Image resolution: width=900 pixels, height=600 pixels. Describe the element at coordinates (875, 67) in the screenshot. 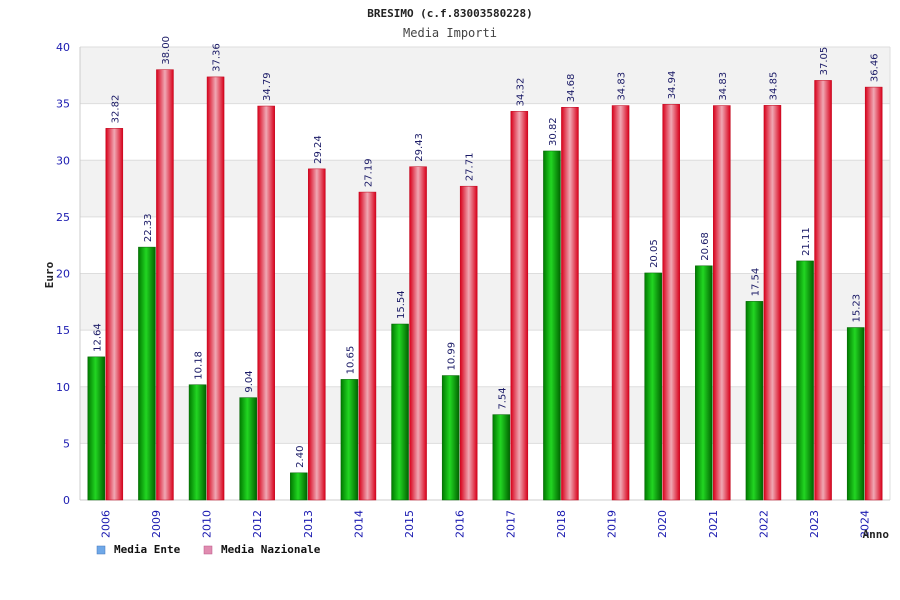

I see `bar-value-label: 36.46` at that location.